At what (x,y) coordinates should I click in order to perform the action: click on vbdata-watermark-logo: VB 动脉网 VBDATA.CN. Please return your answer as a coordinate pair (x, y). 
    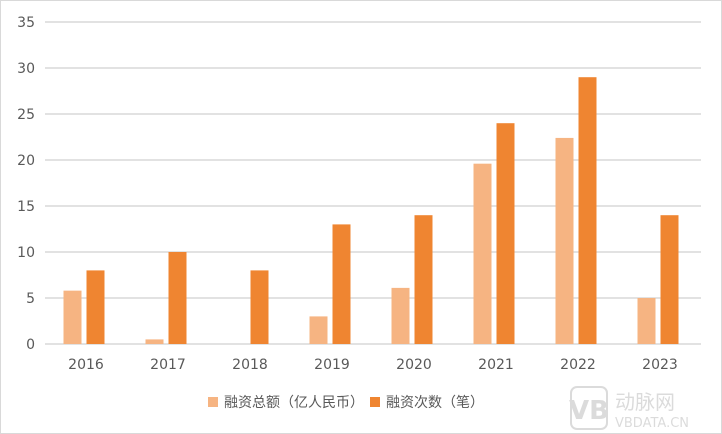
    Looking at the image, I should click on (629, 408).